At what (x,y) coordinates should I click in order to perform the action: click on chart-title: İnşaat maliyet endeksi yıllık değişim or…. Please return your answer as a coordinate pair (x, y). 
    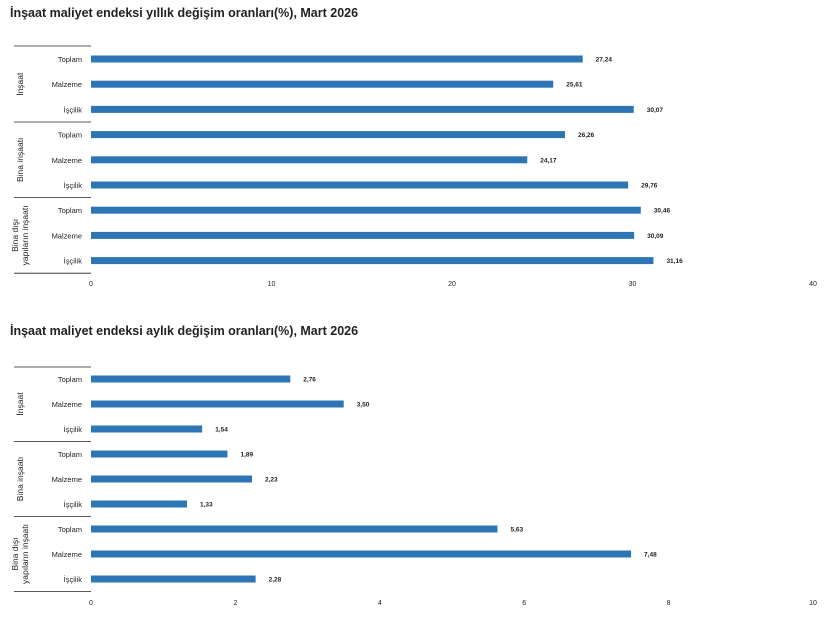
    Looking at the image, I should click on (184, 13).